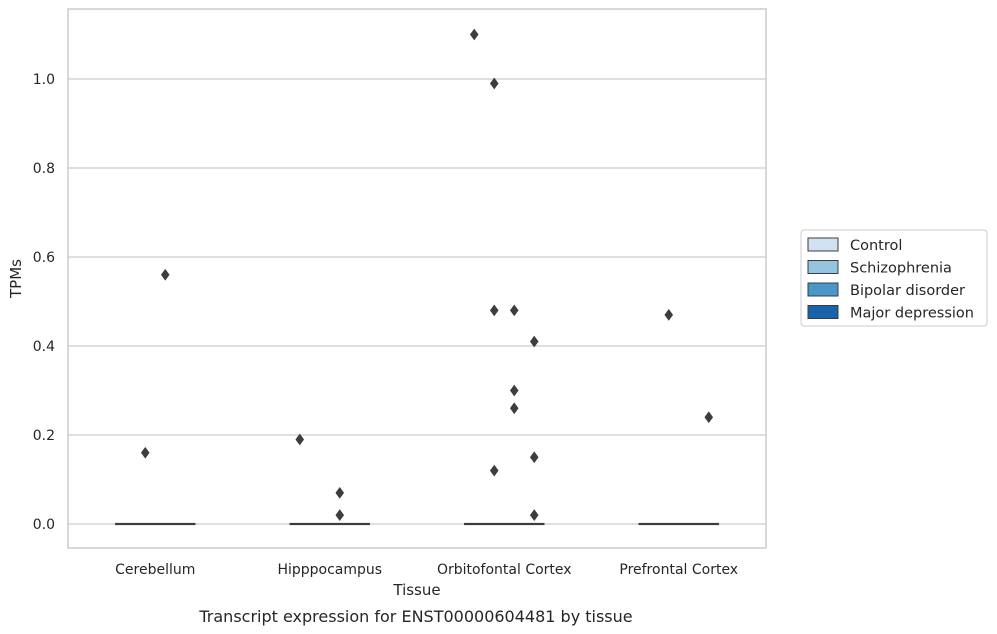 Image resolution: width=997 pixels, height=634 pixels. I want to click on x-tick-label: Hipppocampus, so click(329, 570).